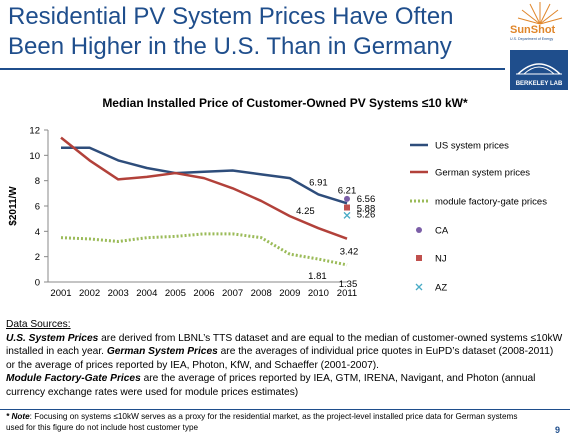 The image size is (570, 443). I want to click on title-divider, so click(252, 69).